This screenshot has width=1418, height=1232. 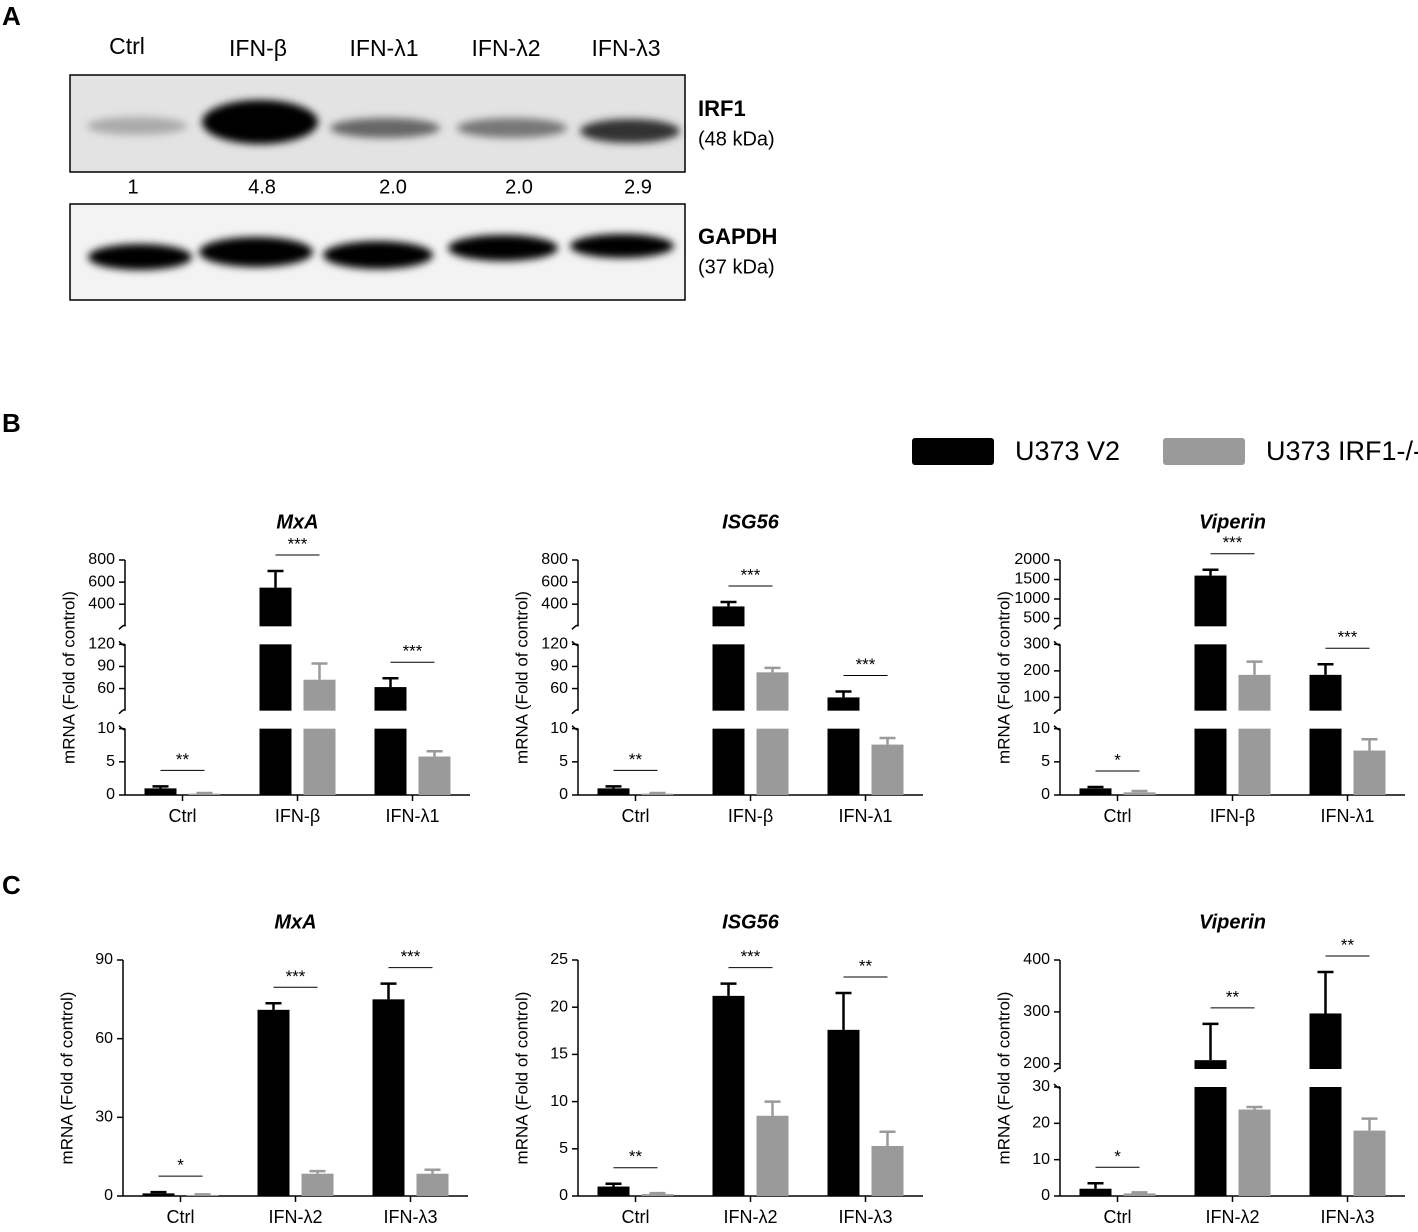 I want to click on y-tick-label: 1000, so click(x=1032, y=598).